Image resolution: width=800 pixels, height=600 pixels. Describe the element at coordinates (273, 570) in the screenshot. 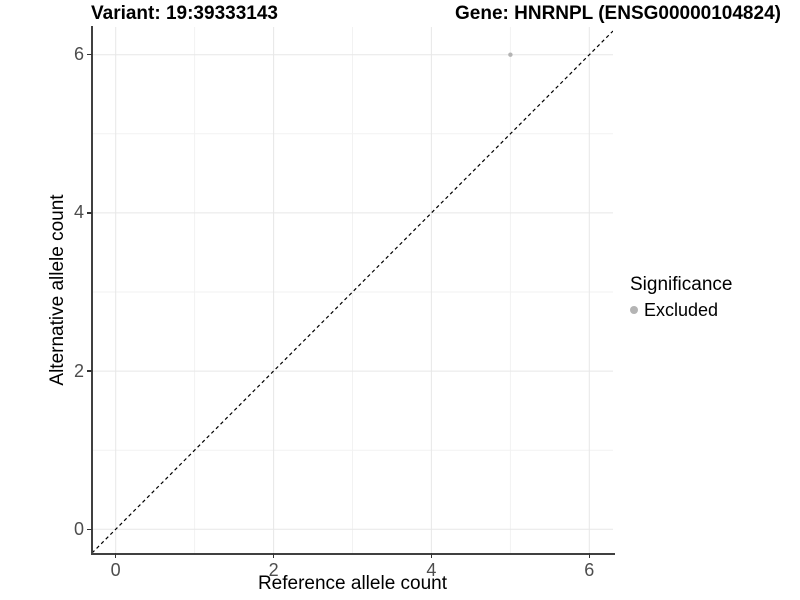

I see `x-tick-label: 2` at that location.